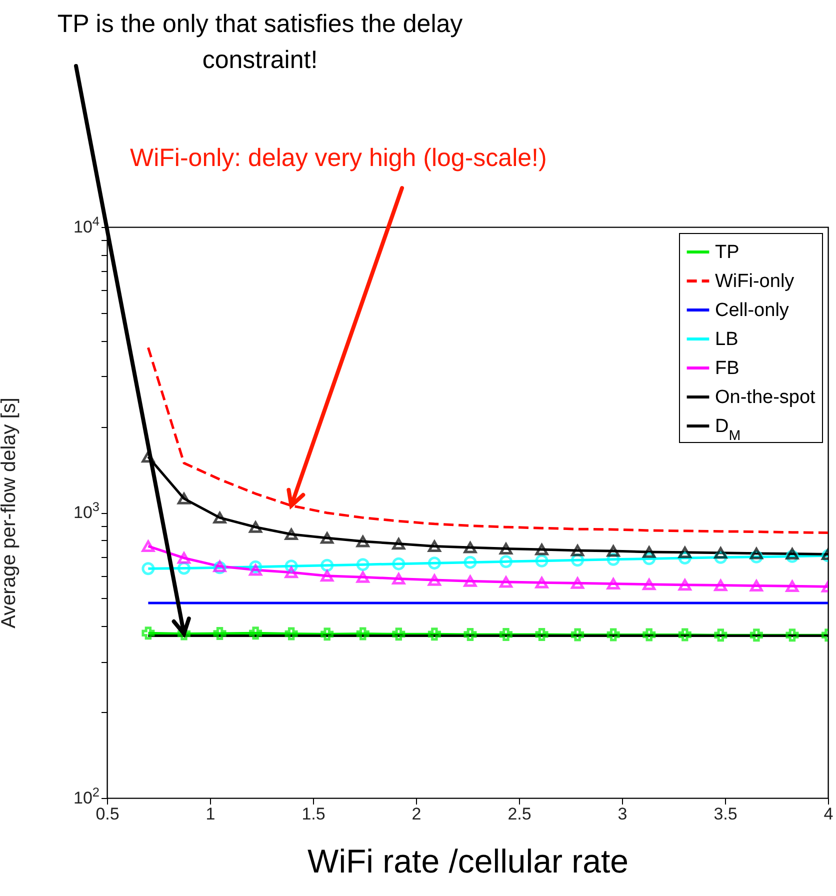 Image resolution: width=836 pixels, height=896 pixels. Describe the element at coordinates (468, 861) in the screenshot. I see `x-axis-title: WiFi rate /cellular rate` at that location.